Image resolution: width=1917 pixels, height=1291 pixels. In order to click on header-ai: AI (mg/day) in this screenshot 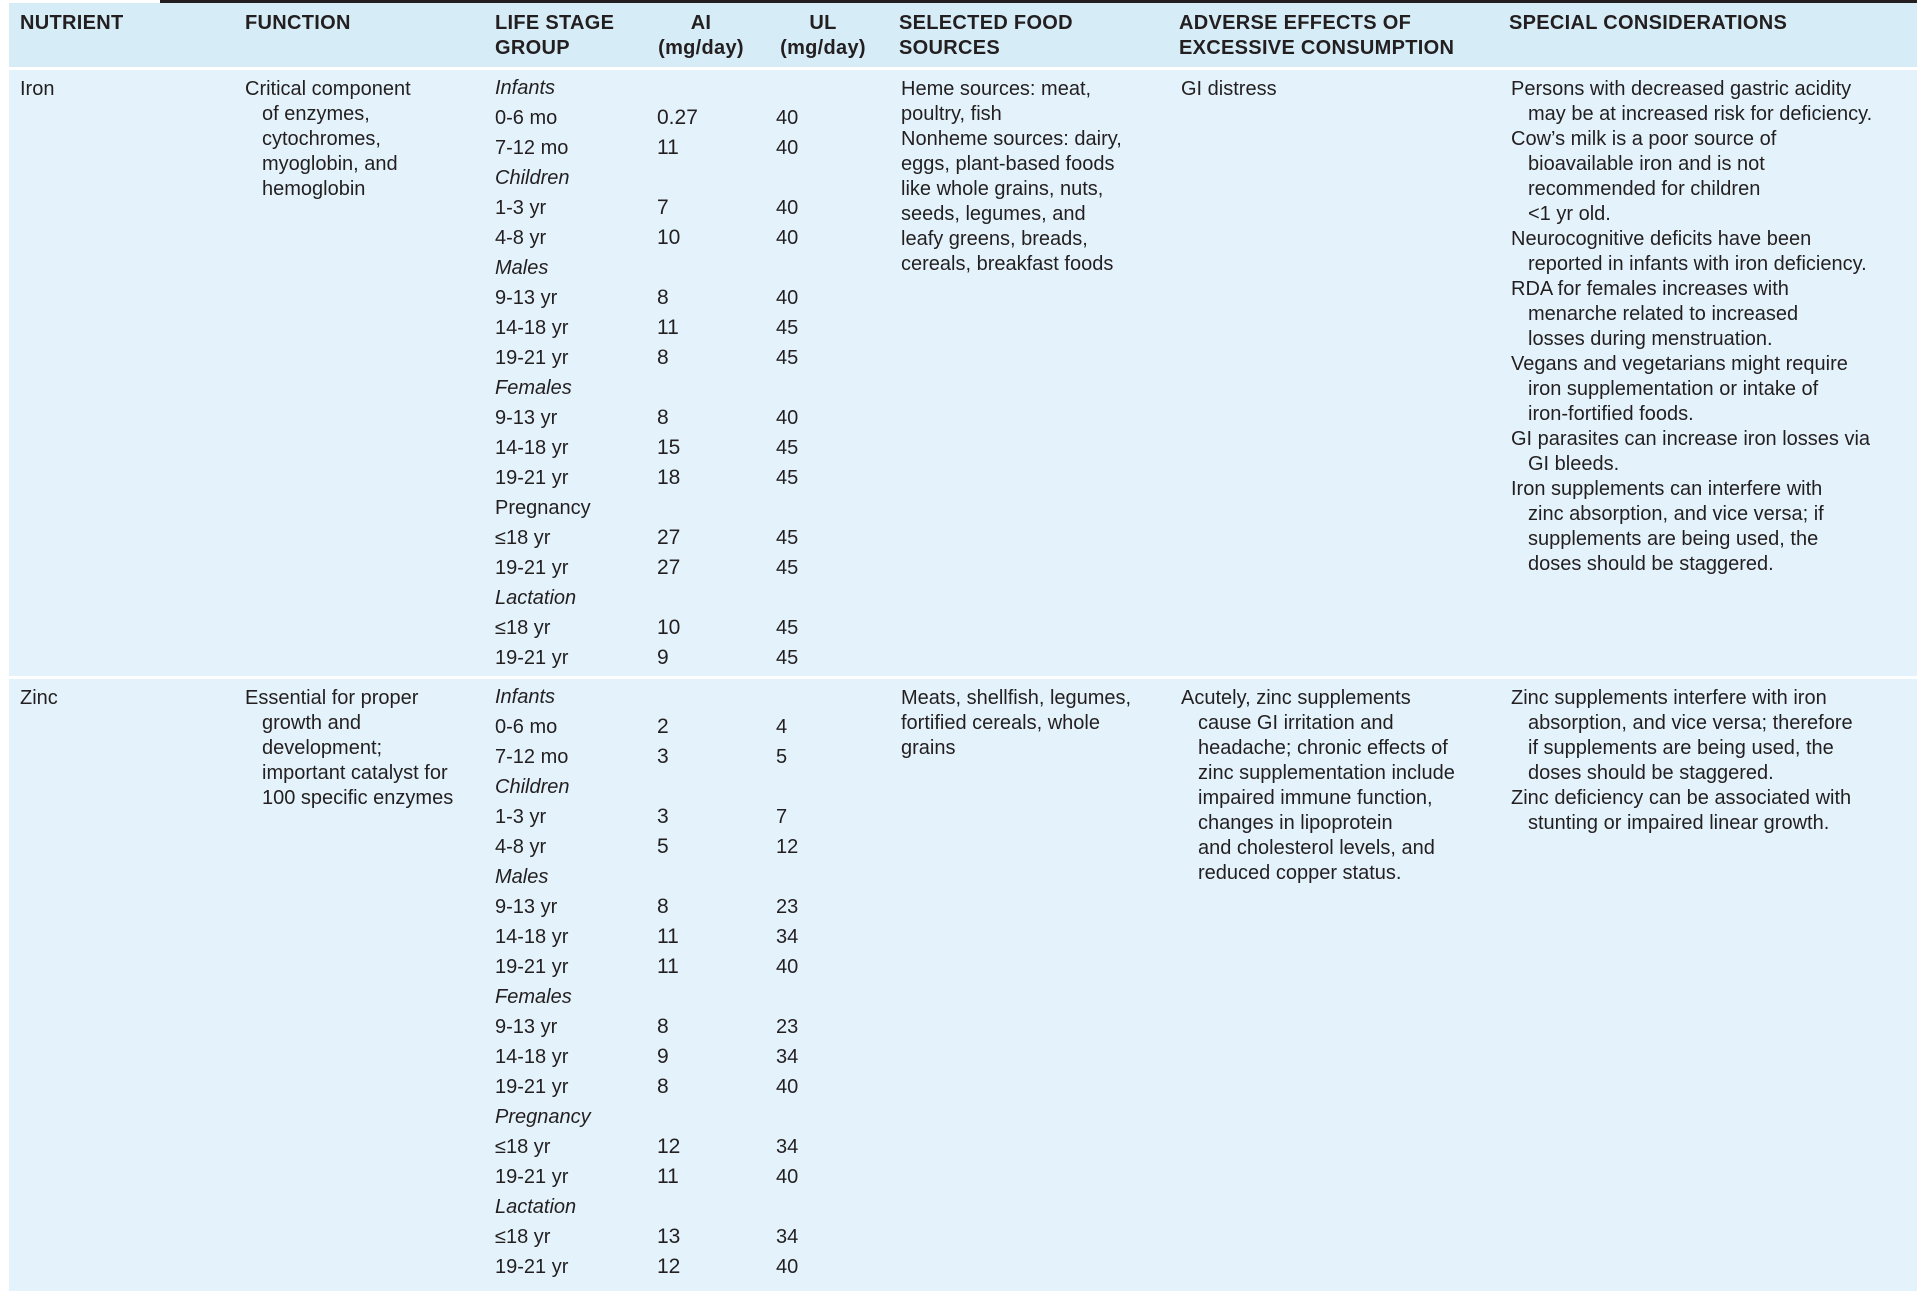, I will do `click(701, 35)`.